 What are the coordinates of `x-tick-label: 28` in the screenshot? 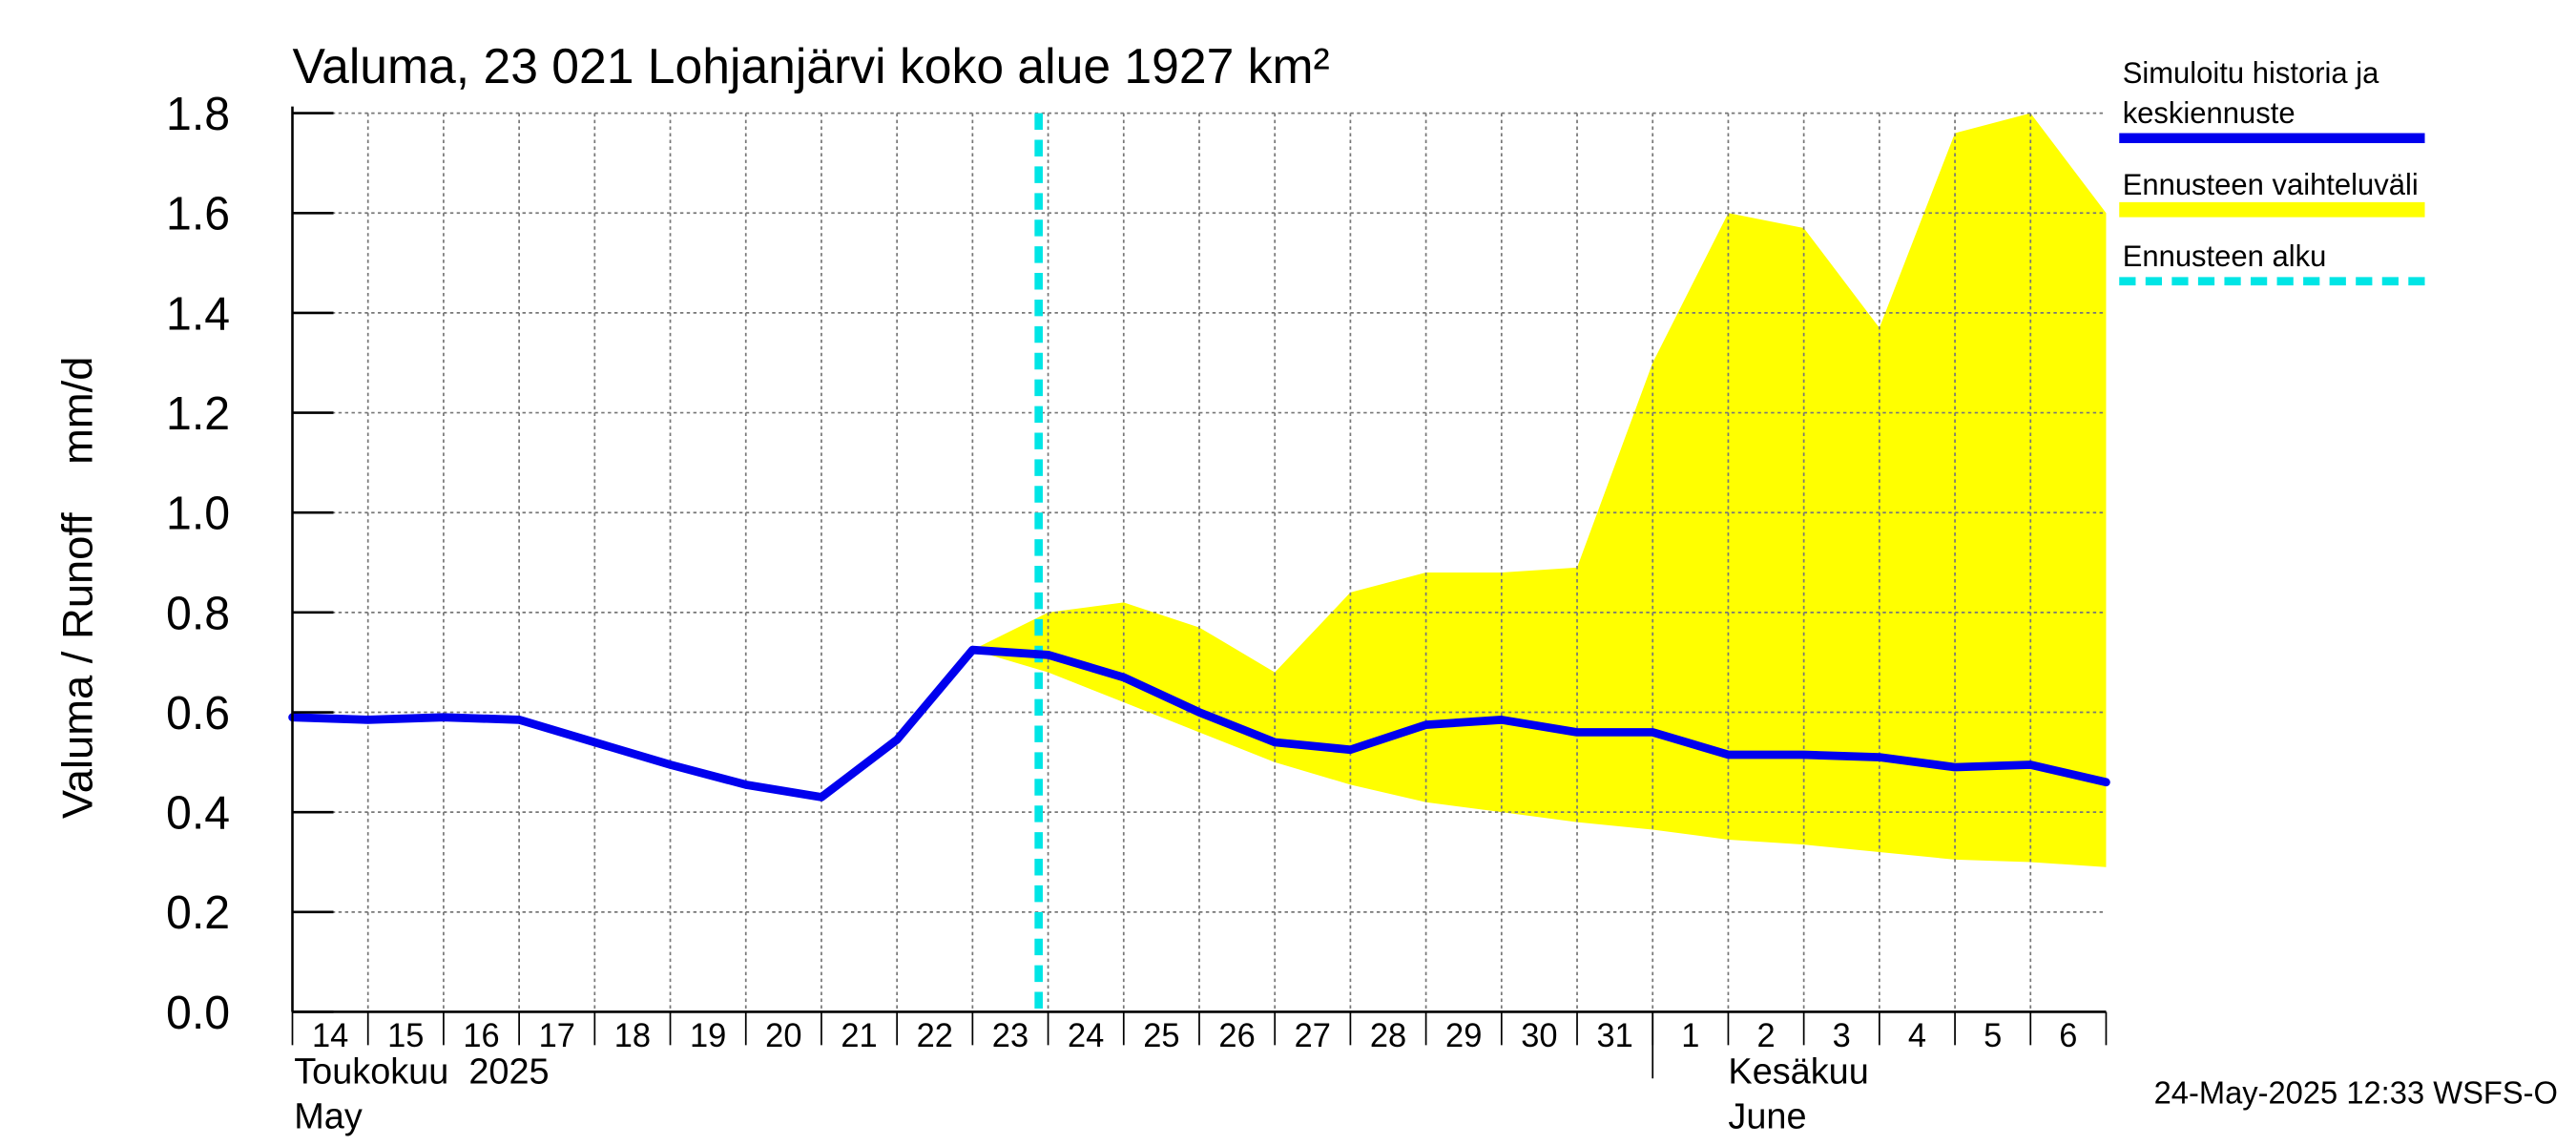 It's located at (1388, 1036).